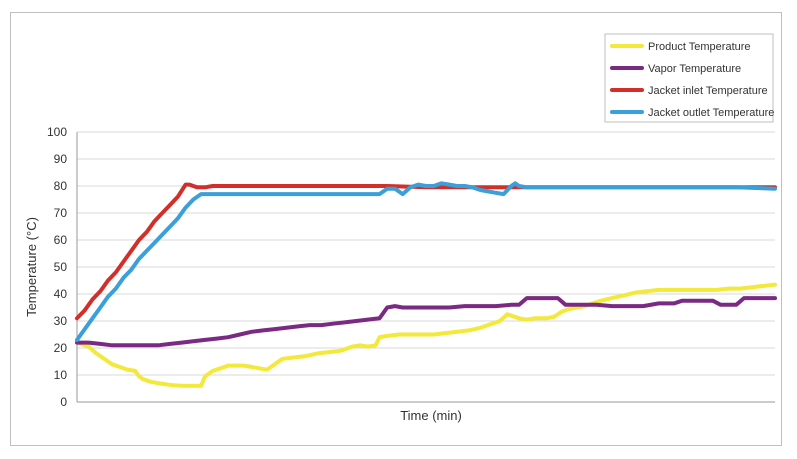 The width and height of the screenshot is (797, 459). What do you see at coordinates (61, 213) in the screenshot?
I see `y-tick-label-70: 70` at bounding box center [61, 213].